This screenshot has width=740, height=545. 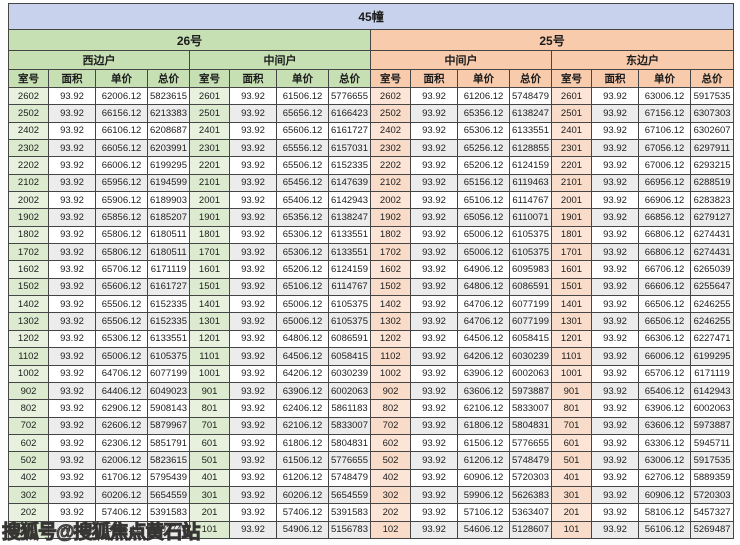 What do you see at coordinates (302, 287) in the screenshot?
I see `unit-price-cell: 65106.12` at bounding box center [302, 287].